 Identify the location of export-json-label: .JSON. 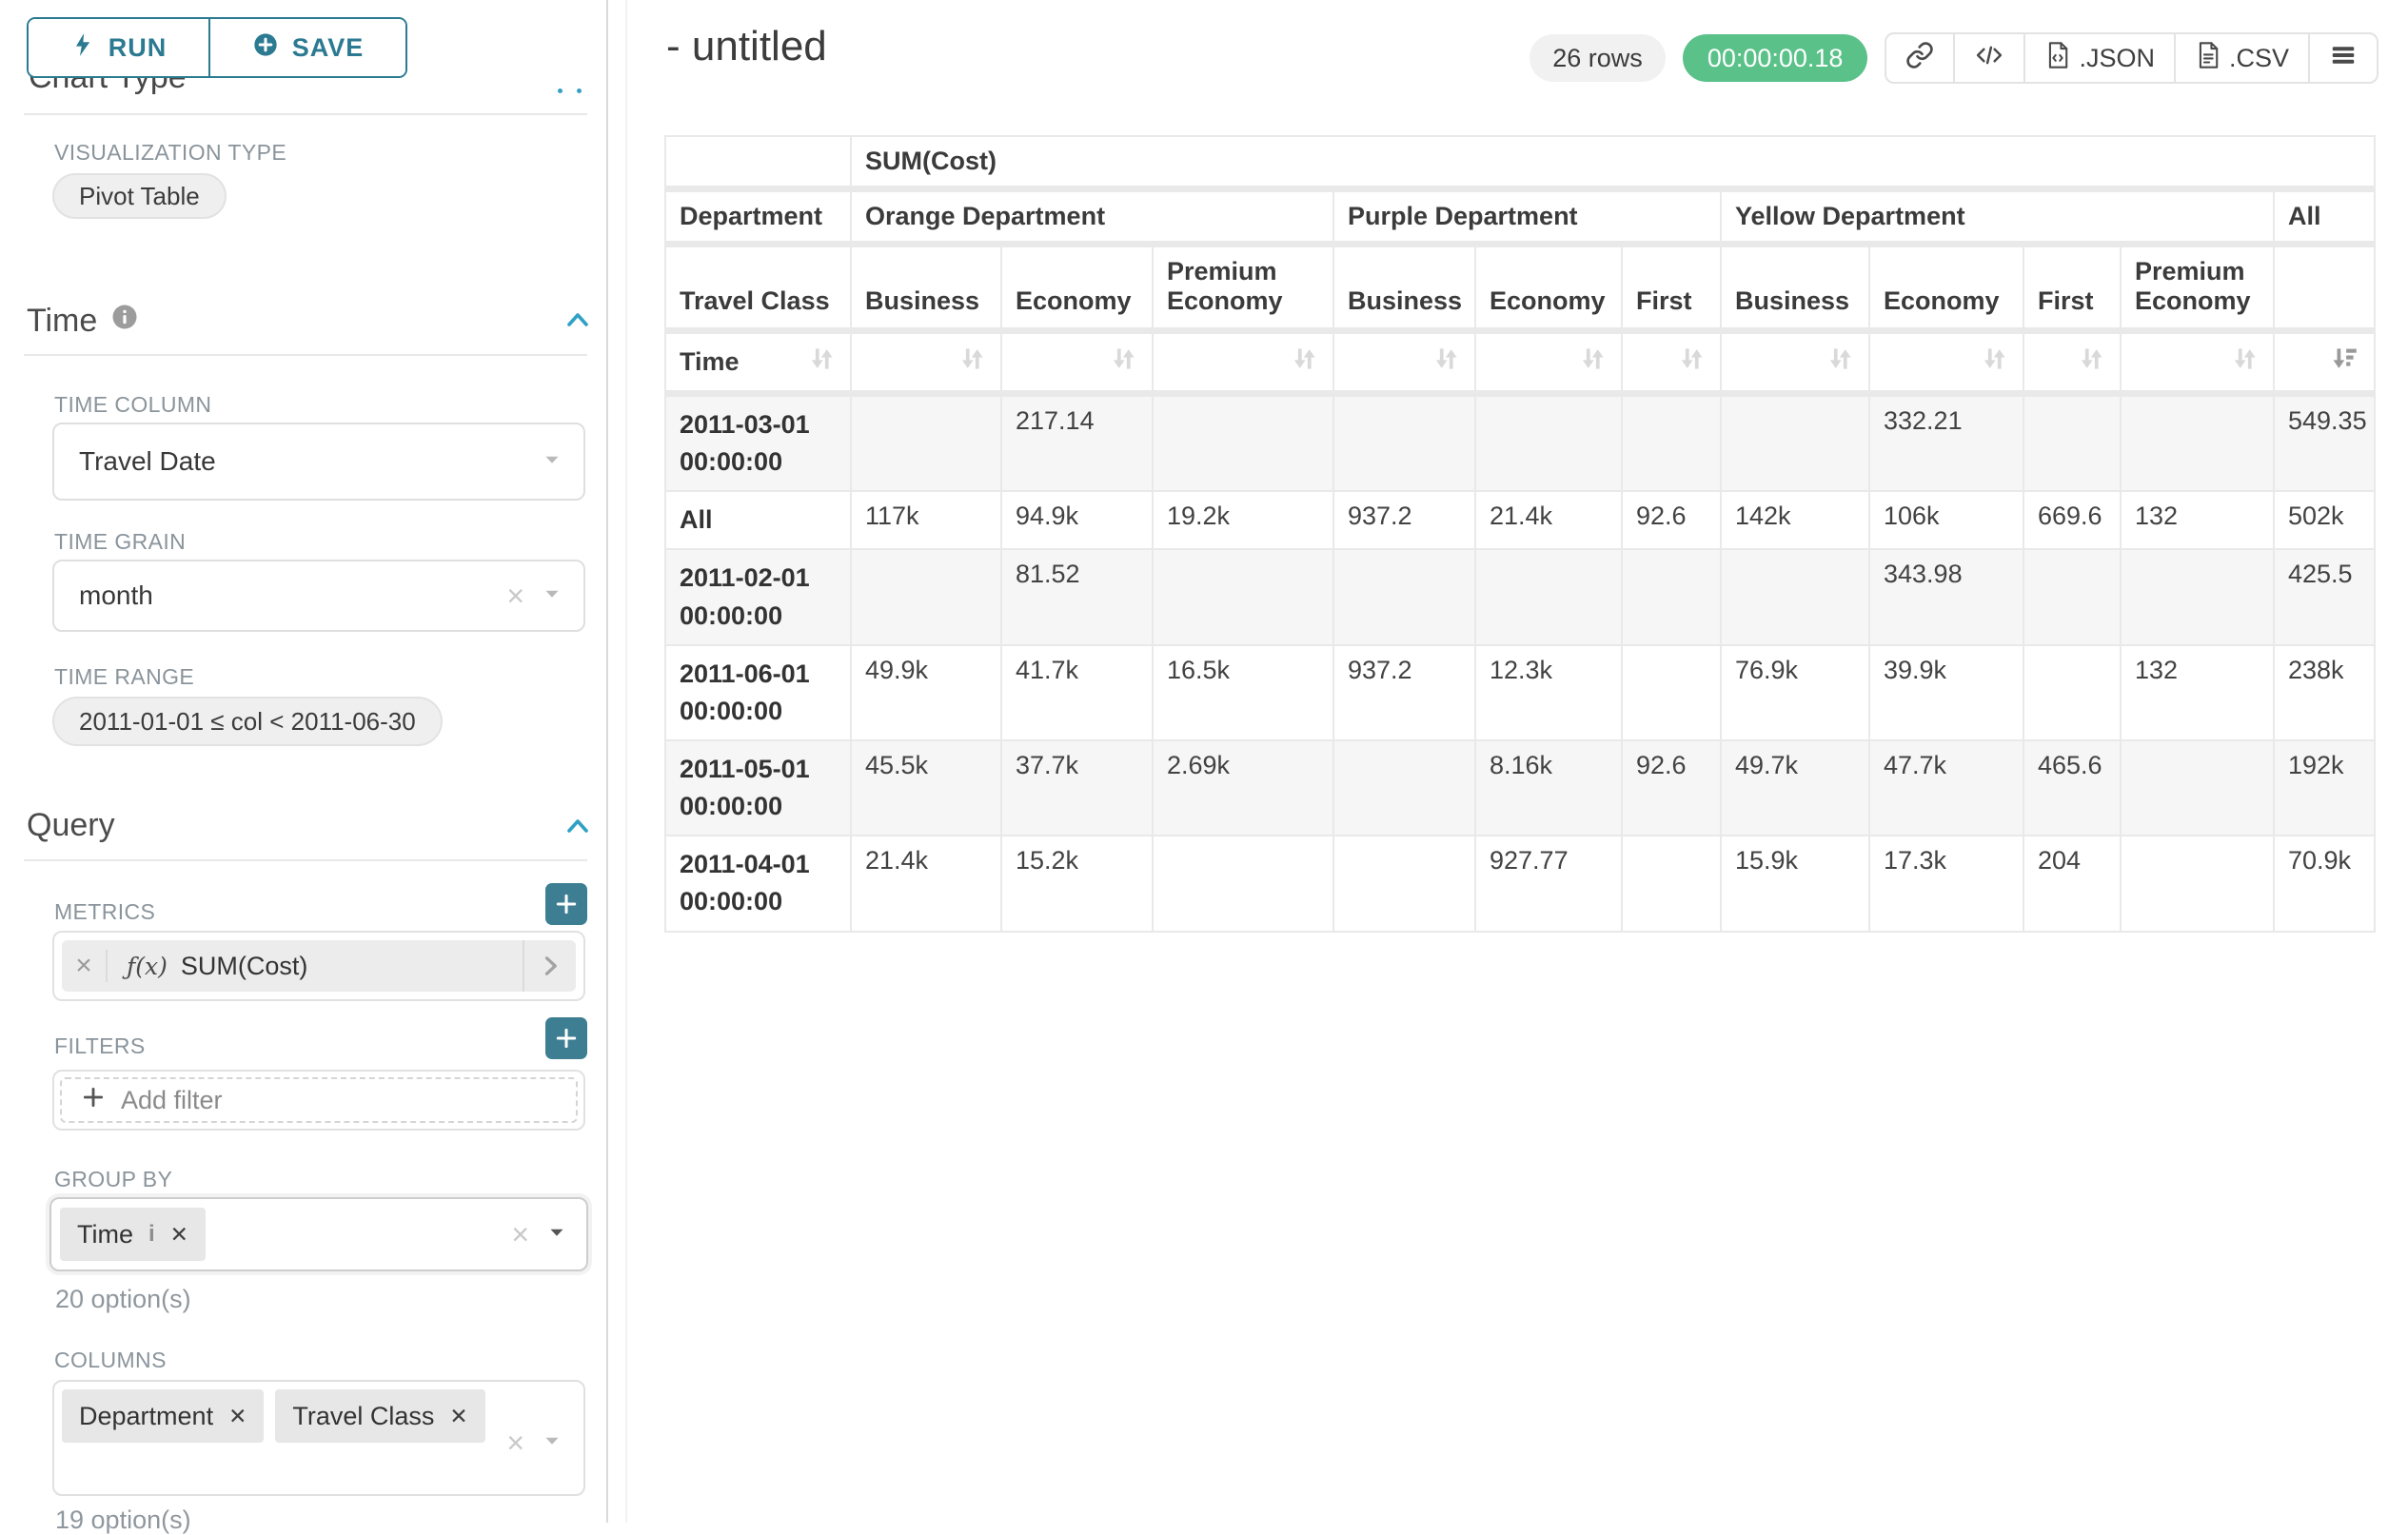
(2117, 57).